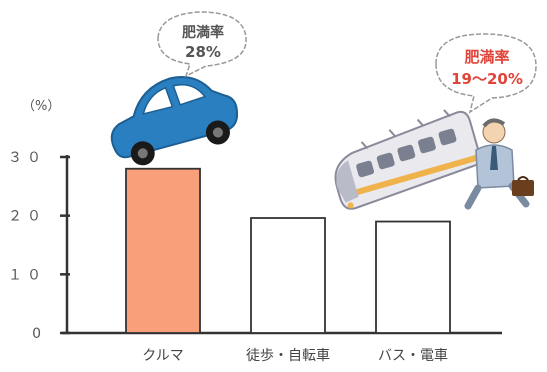  I want to click on annotation-bubble-car: 肥満率 28%, so click(202, 44).